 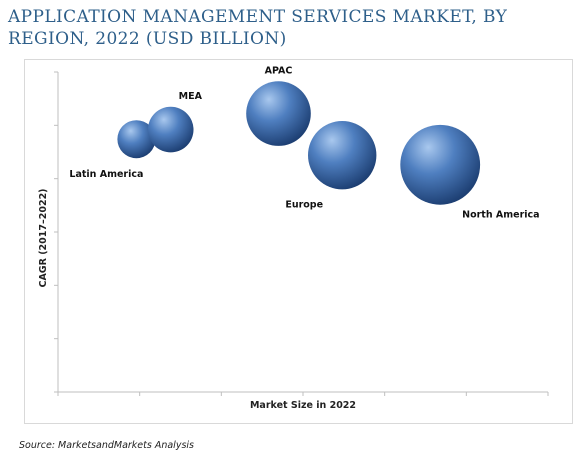 I want to click on bubble-europe, so click(x=342, y=155).